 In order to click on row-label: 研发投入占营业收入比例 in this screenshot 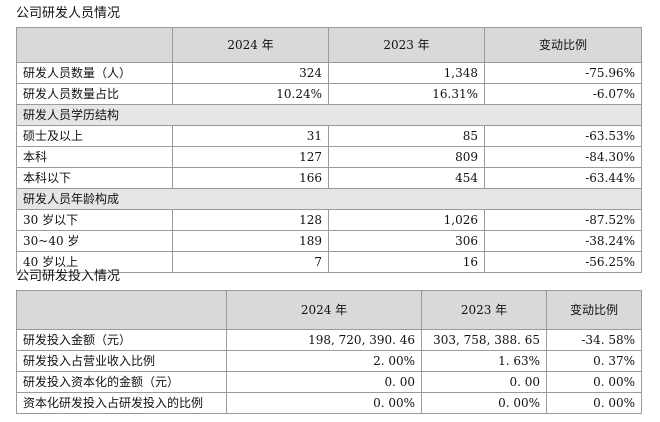, I will do `click(121, 361)`.